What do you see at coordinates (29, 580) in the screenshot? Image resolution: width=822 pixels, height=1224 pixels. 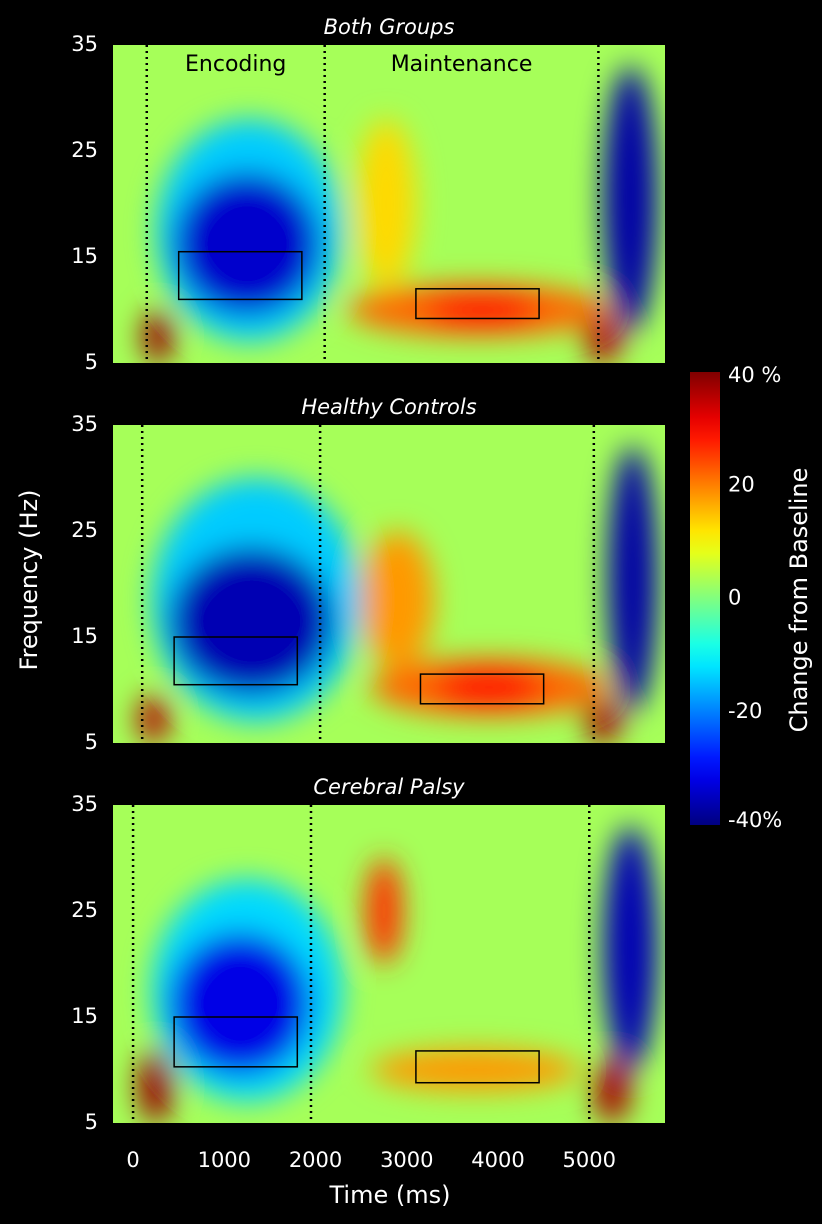 I see `y-axis-label: Frequency (Hz)` at bounding box center [29, 580].